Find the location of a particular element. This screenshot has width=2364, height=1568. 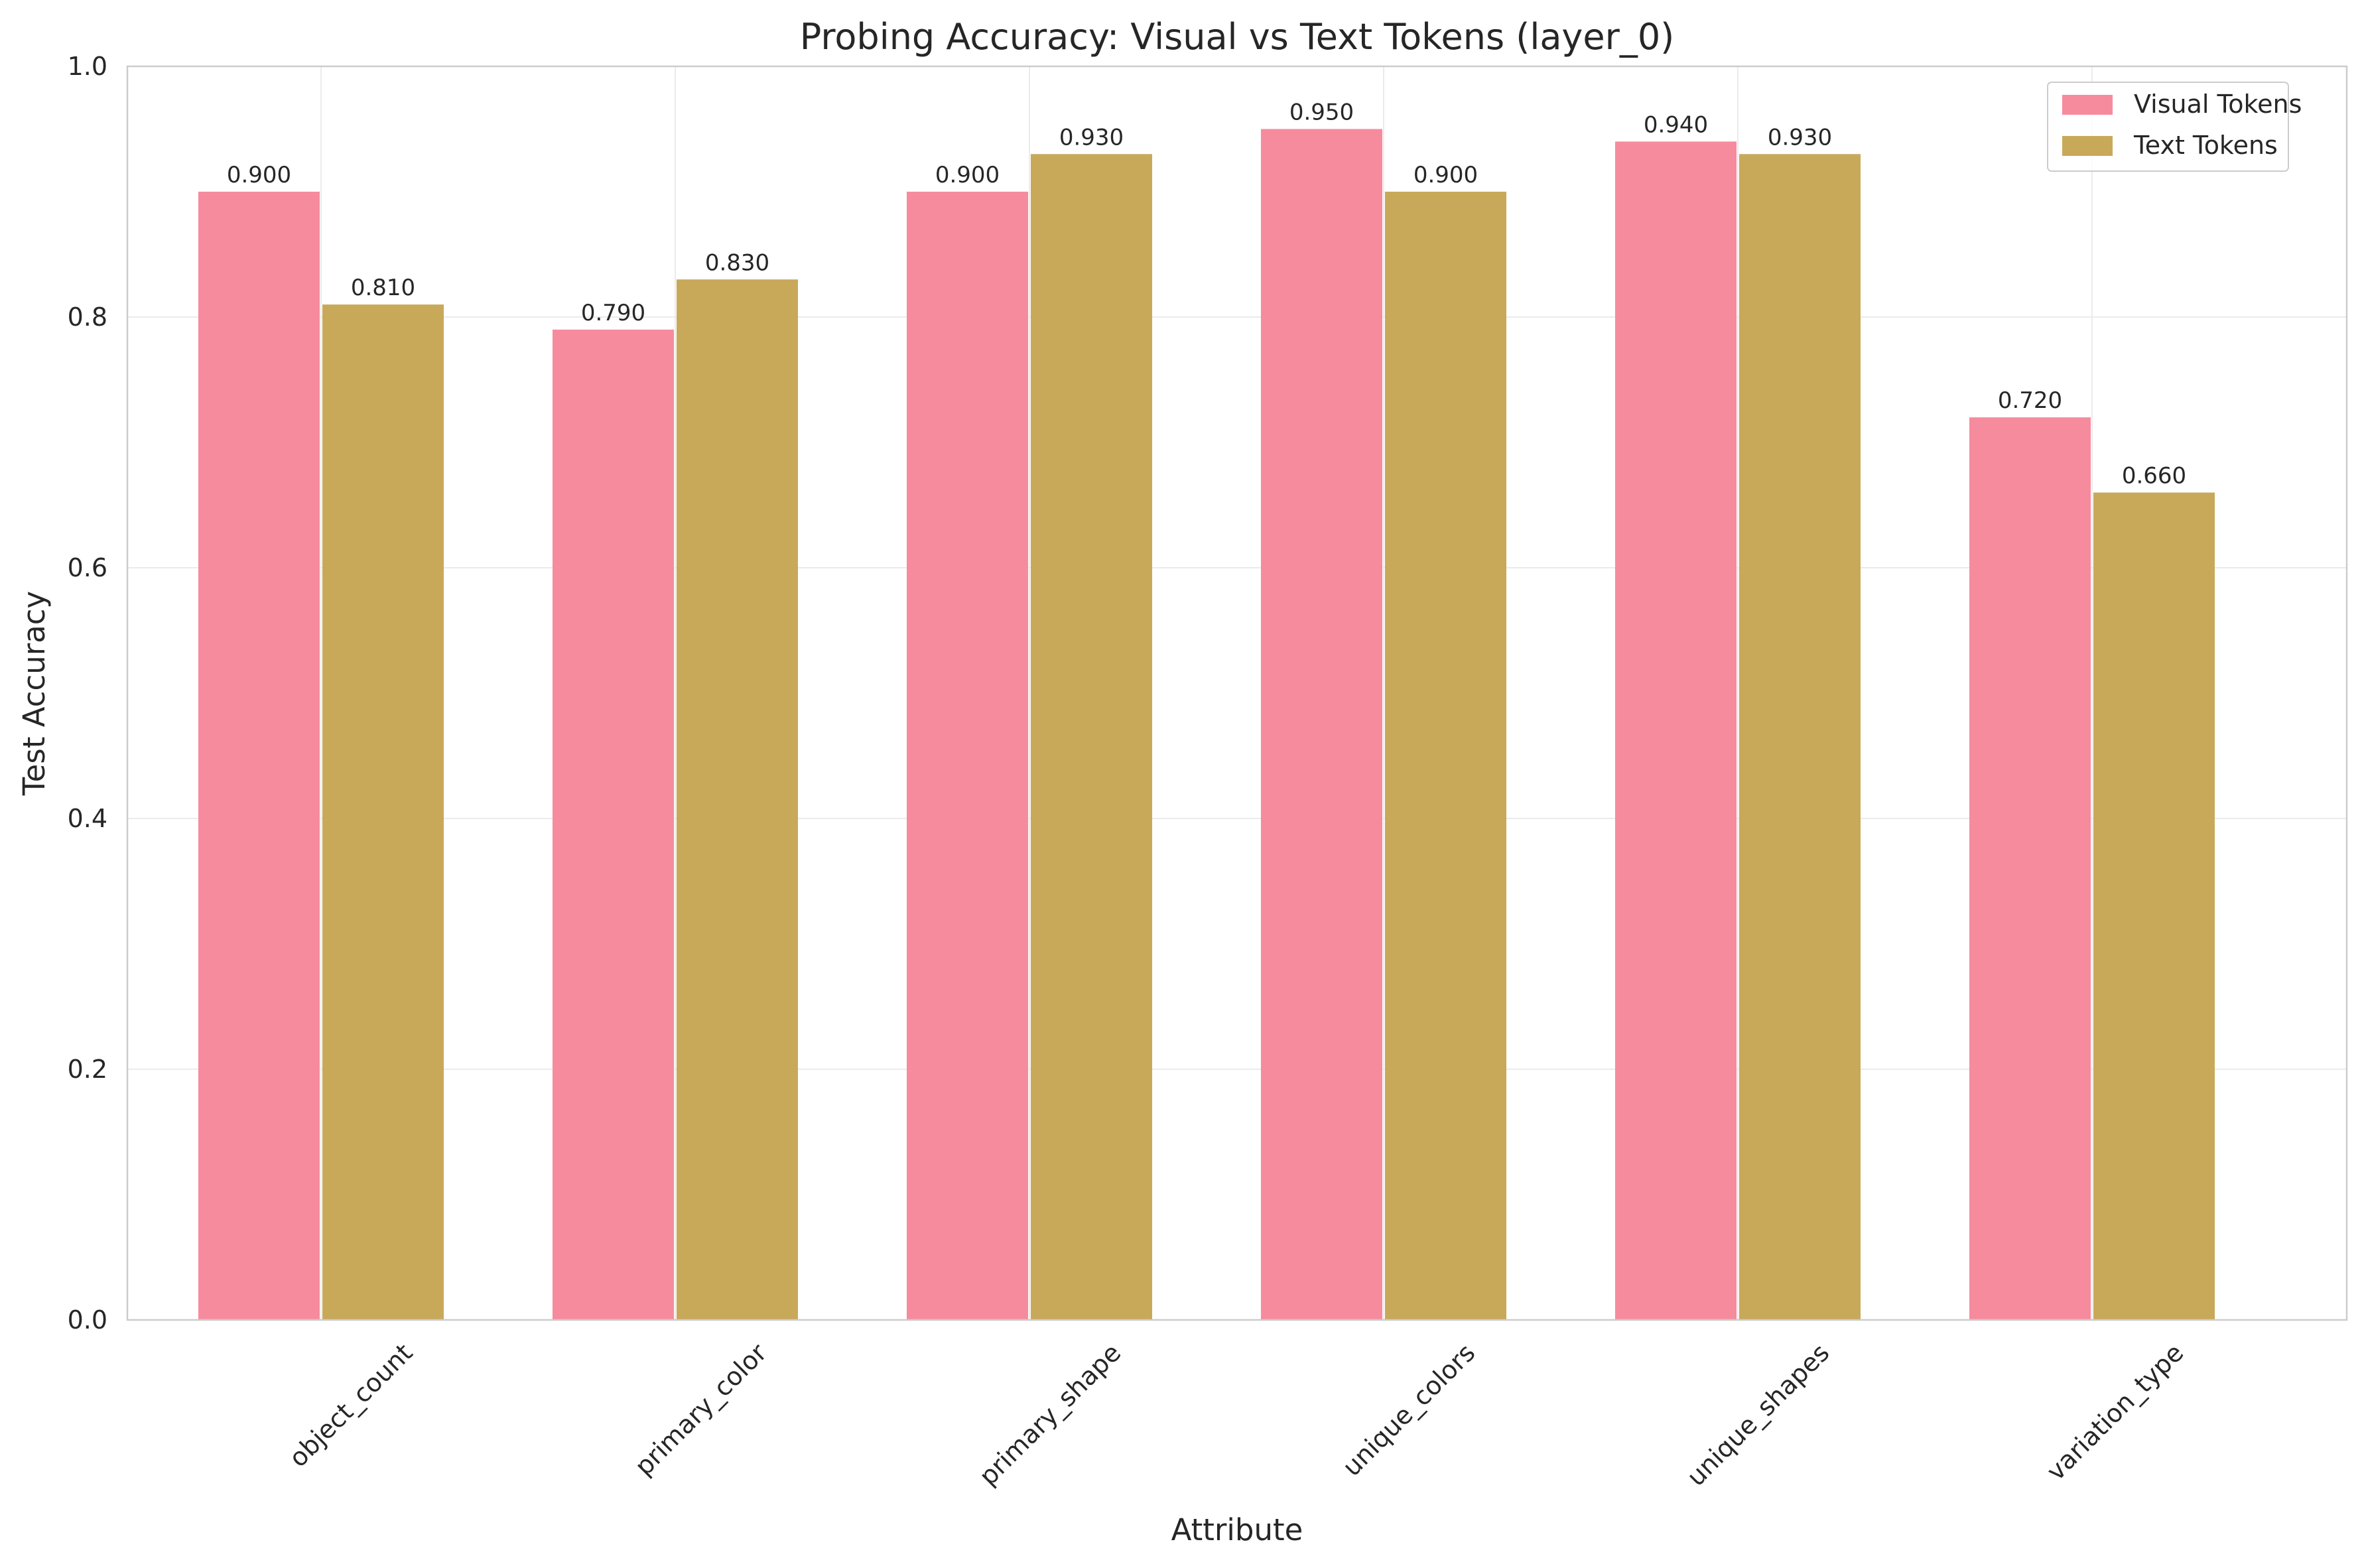

y-tick-label: 0.2 is located at coordinates (87, 1069).